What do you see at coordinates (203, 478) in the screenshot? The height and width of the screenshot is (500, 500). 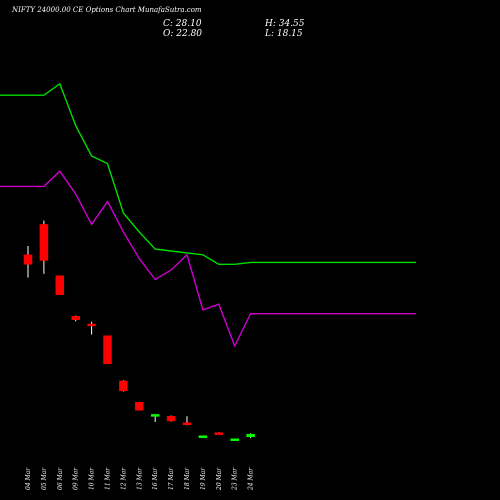 I see `x-tick-label: 19 Mar` at bounding box center [203, 478].